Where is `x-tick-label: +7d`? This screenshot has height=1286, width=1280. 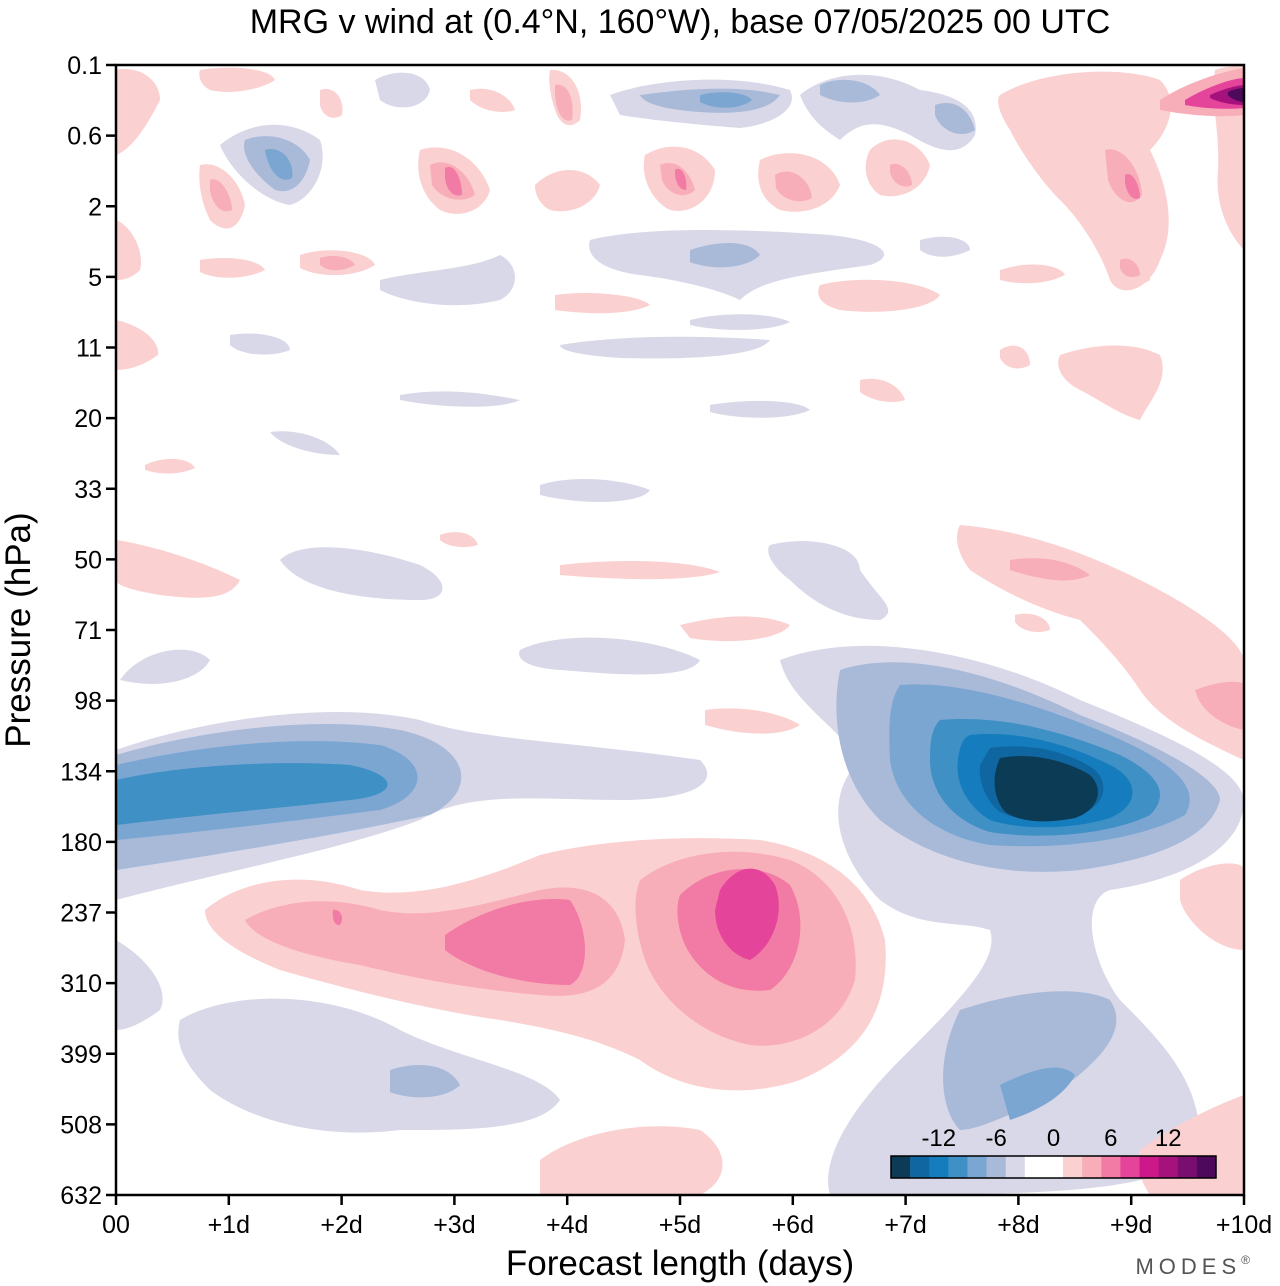
x-tick-label: +7d is located at coordinates (905, 1225).